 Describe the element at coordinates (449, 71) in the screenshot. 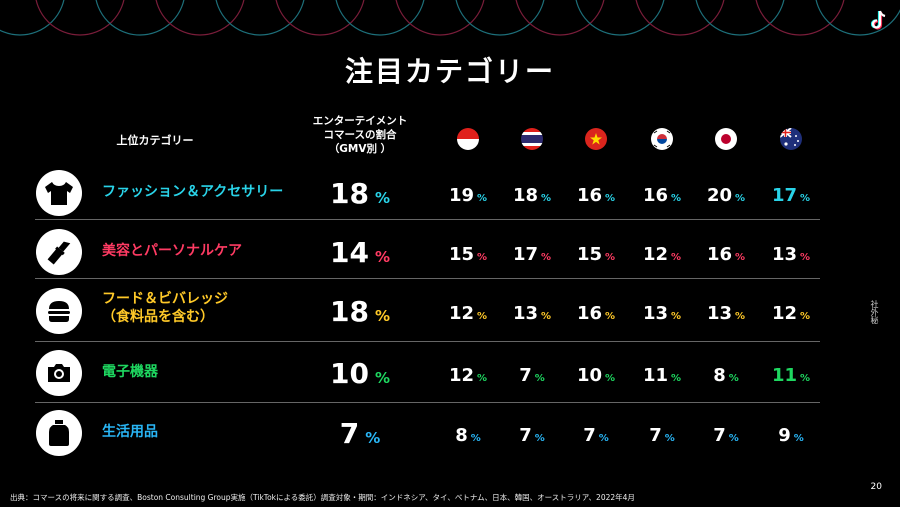

I see `page-title: 注目カテゴリー` at that location.